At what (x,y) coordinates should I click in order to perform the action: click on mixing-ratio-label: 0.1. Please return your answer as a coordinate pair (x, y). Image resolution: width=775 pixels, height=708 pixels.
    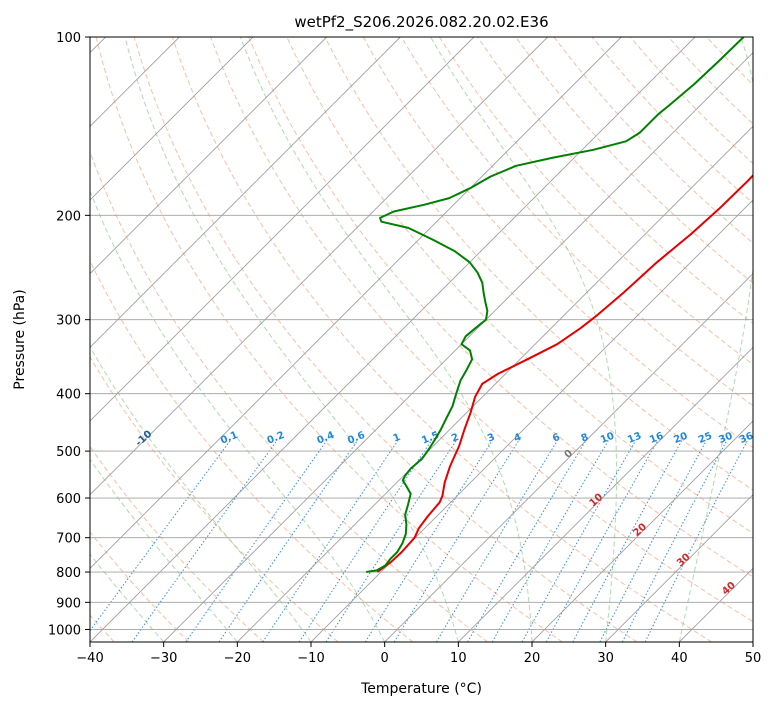
    Looking at the image, I should click on (229, 438).